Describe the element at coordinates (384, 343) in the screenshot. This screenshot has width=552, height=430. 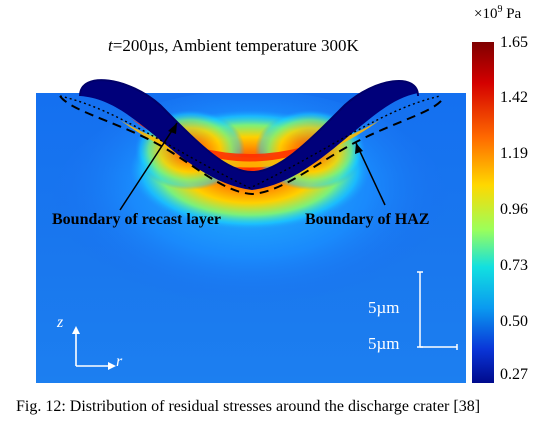
I see `scale-bar-horizontal-label: 5µm` at that location.